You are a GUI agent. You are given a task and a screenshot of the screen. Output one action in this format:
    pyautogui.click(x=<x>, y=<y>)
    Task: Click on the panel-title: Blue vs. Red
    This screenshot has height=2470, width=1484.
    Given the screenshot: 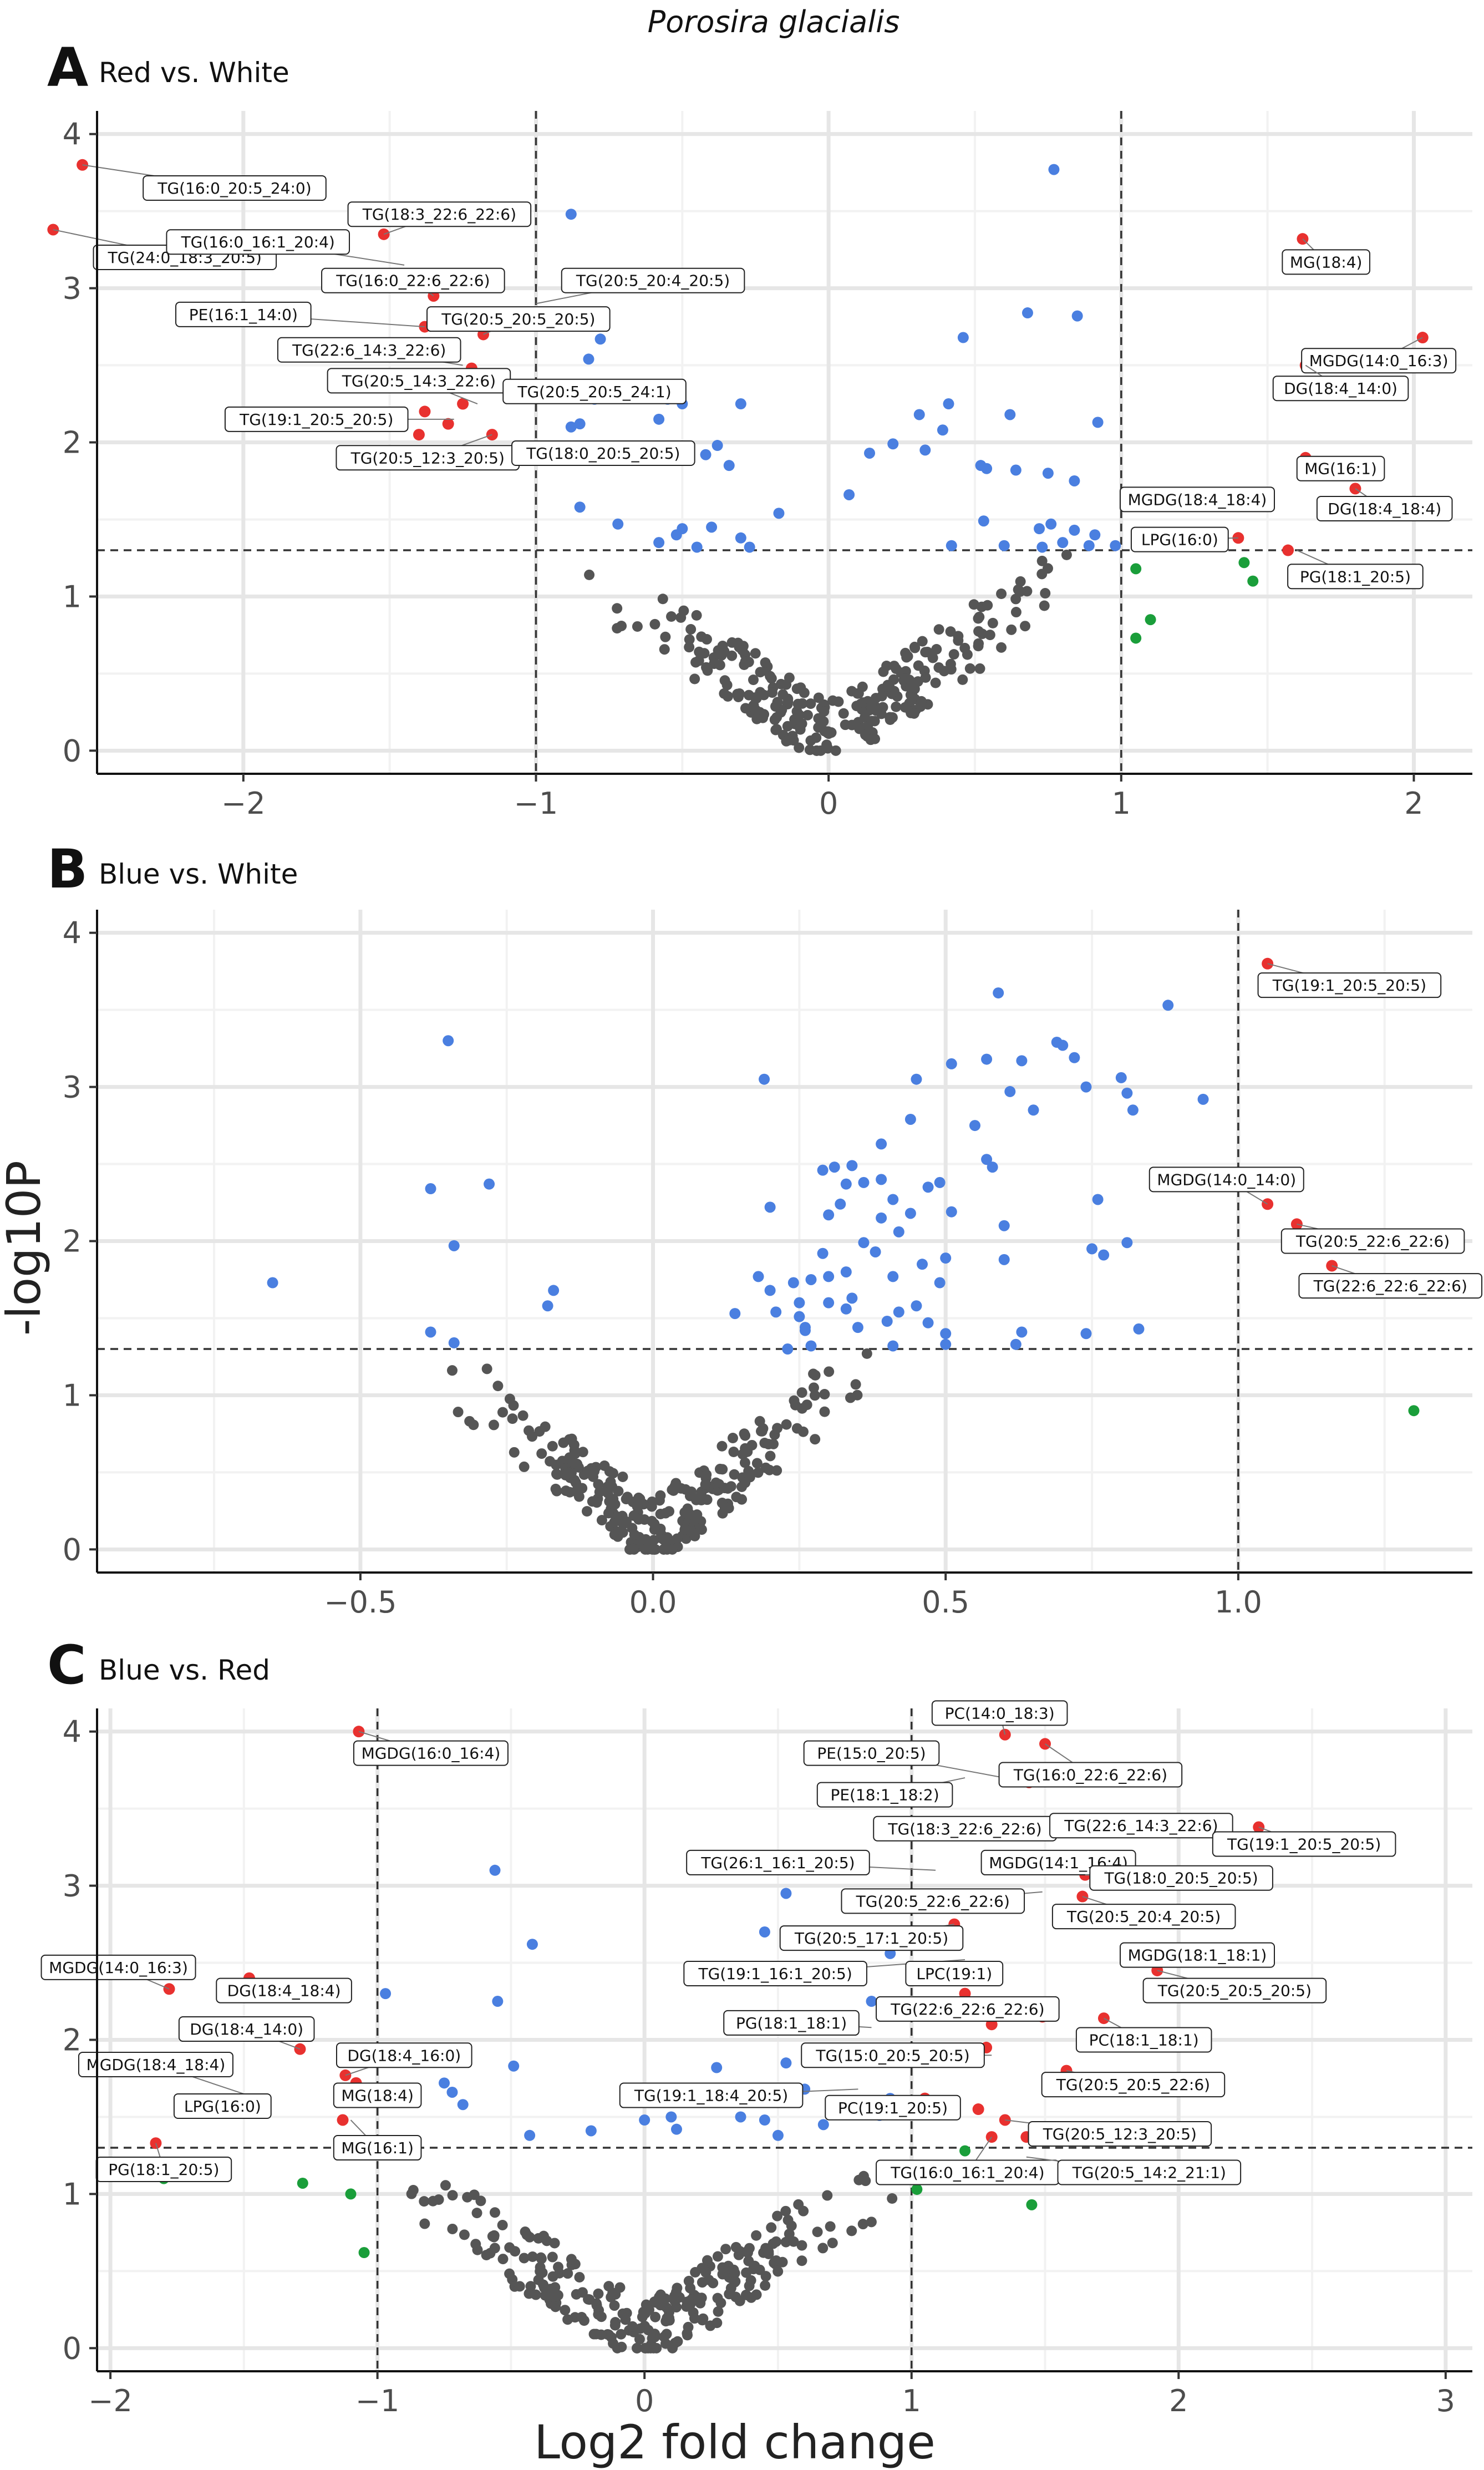 What is the action you would take?
    pyautogui.click(x=184, y=1670)
    